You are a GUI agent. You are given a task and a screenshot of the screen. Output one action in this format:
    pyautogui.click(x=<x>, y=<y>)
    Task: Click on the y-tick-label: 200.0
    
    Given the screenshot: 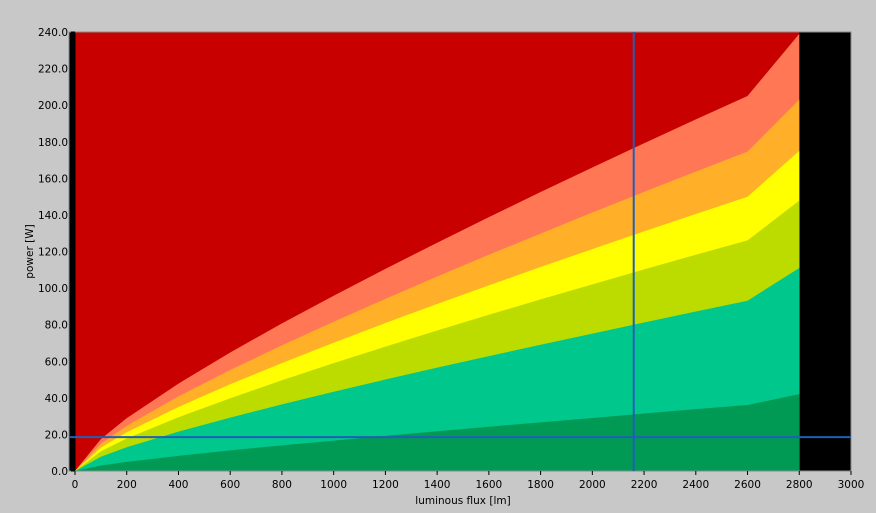 What is the action you would take?
    pyautogui.click(x=53, y=106)
    